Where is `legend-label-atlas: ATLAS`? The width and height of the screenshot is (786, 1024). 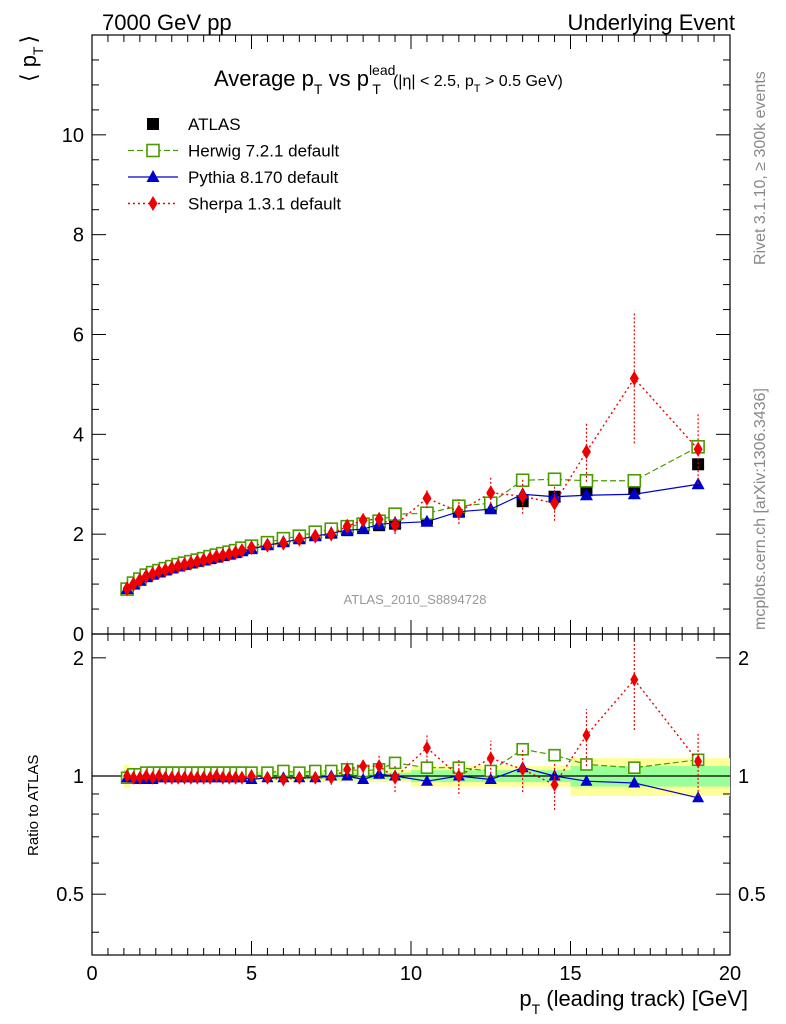
legend-label-atlas: ATLAS is located at coordinates (214, 124).